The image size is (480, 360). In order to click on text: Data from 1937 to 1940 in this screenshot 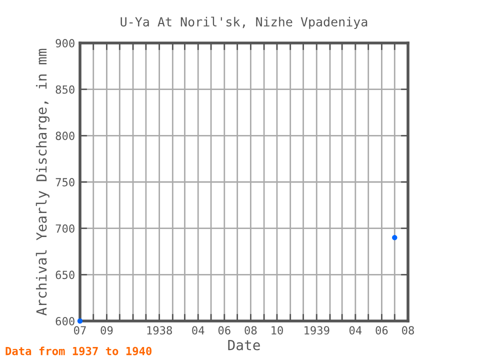, I will do `click(79, 351)`.